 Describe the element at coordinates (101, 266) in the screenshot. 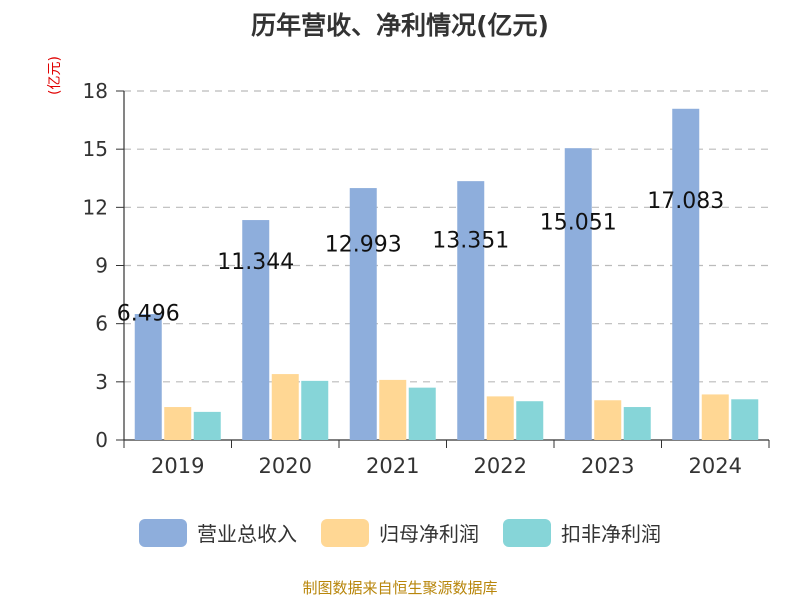

I see `y-tick-label: 9` at that location.